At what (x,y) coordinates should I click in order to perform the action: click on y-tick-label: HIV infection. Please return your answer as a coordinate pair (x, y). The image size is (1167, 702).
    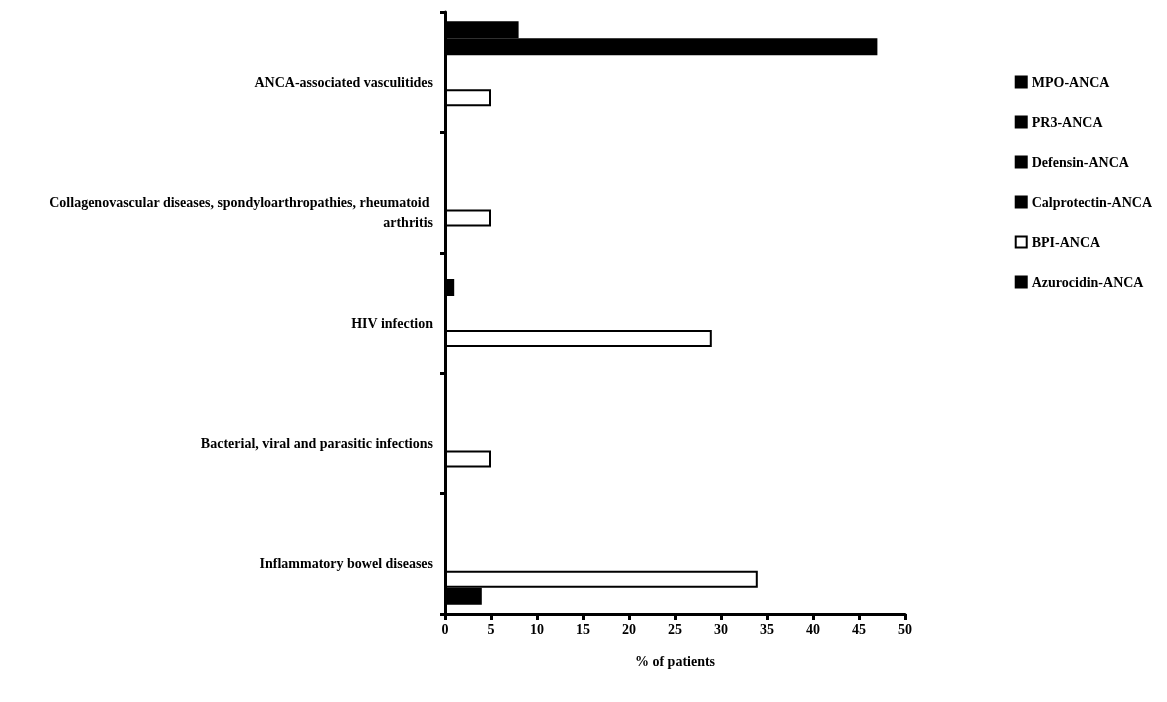
    Looking at the image, I should click on (392, 323).